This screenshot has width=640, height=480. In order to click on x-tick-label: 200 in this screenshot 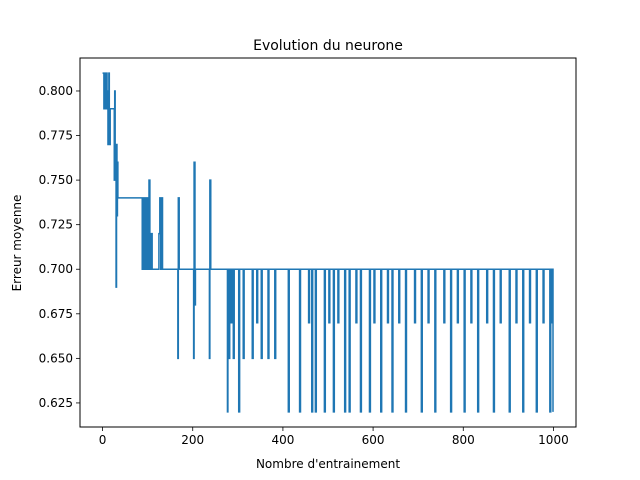, I will do `click(192, 440)`.